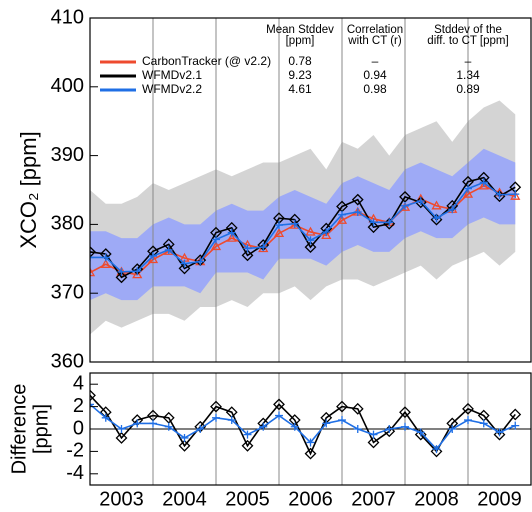  What do you see at coordinates (67, 155) in the screenshot?
I see `y-tick-label: 390` at bounding box center [67, 155].